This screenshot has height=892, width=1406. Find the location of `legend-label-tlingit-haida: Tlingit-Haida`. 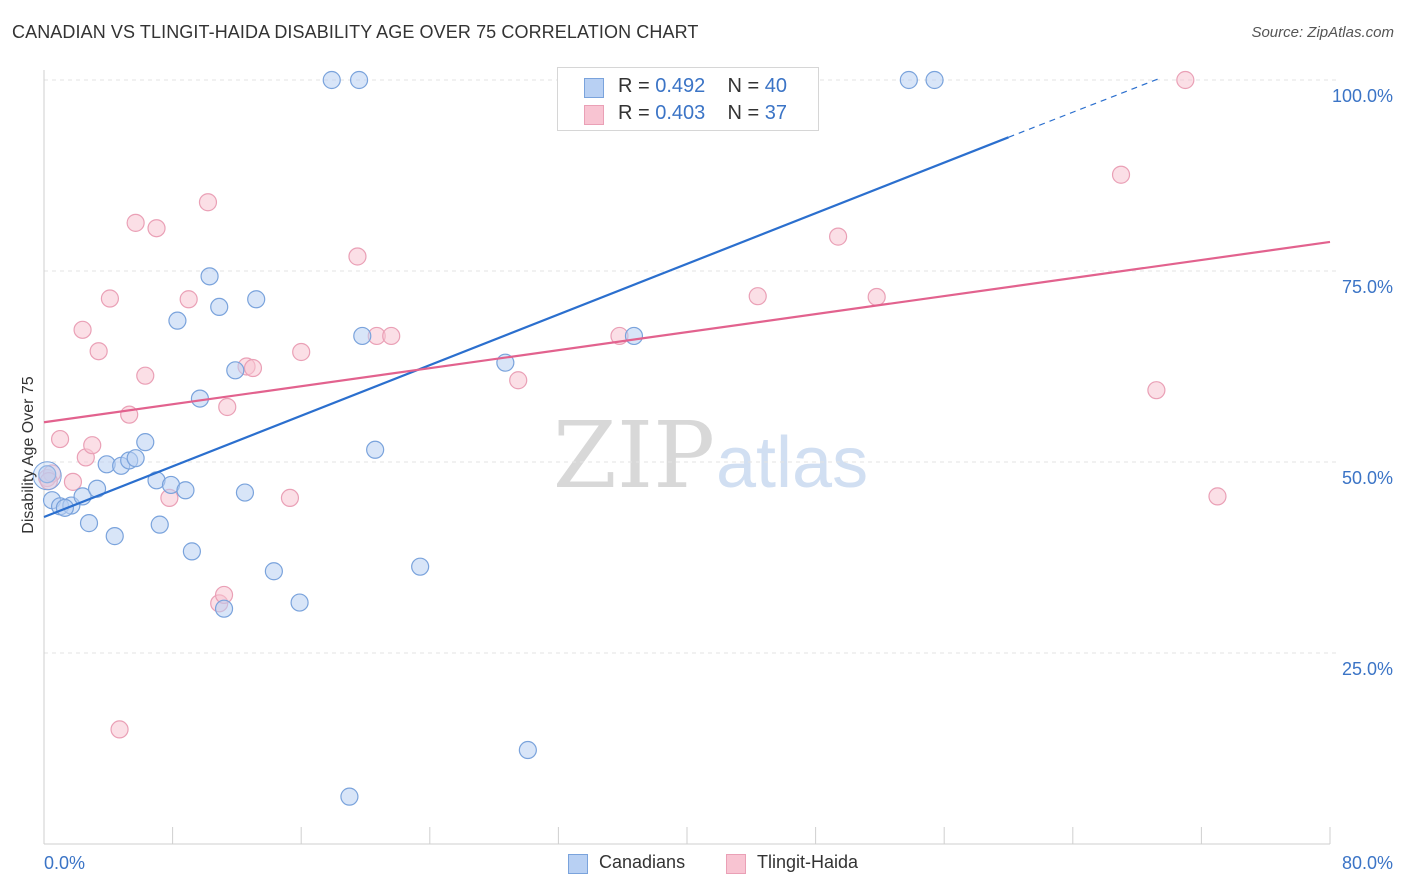

legend-label-tlingit-haida: Tlingit-Haida is located at coordinates (808, 862).